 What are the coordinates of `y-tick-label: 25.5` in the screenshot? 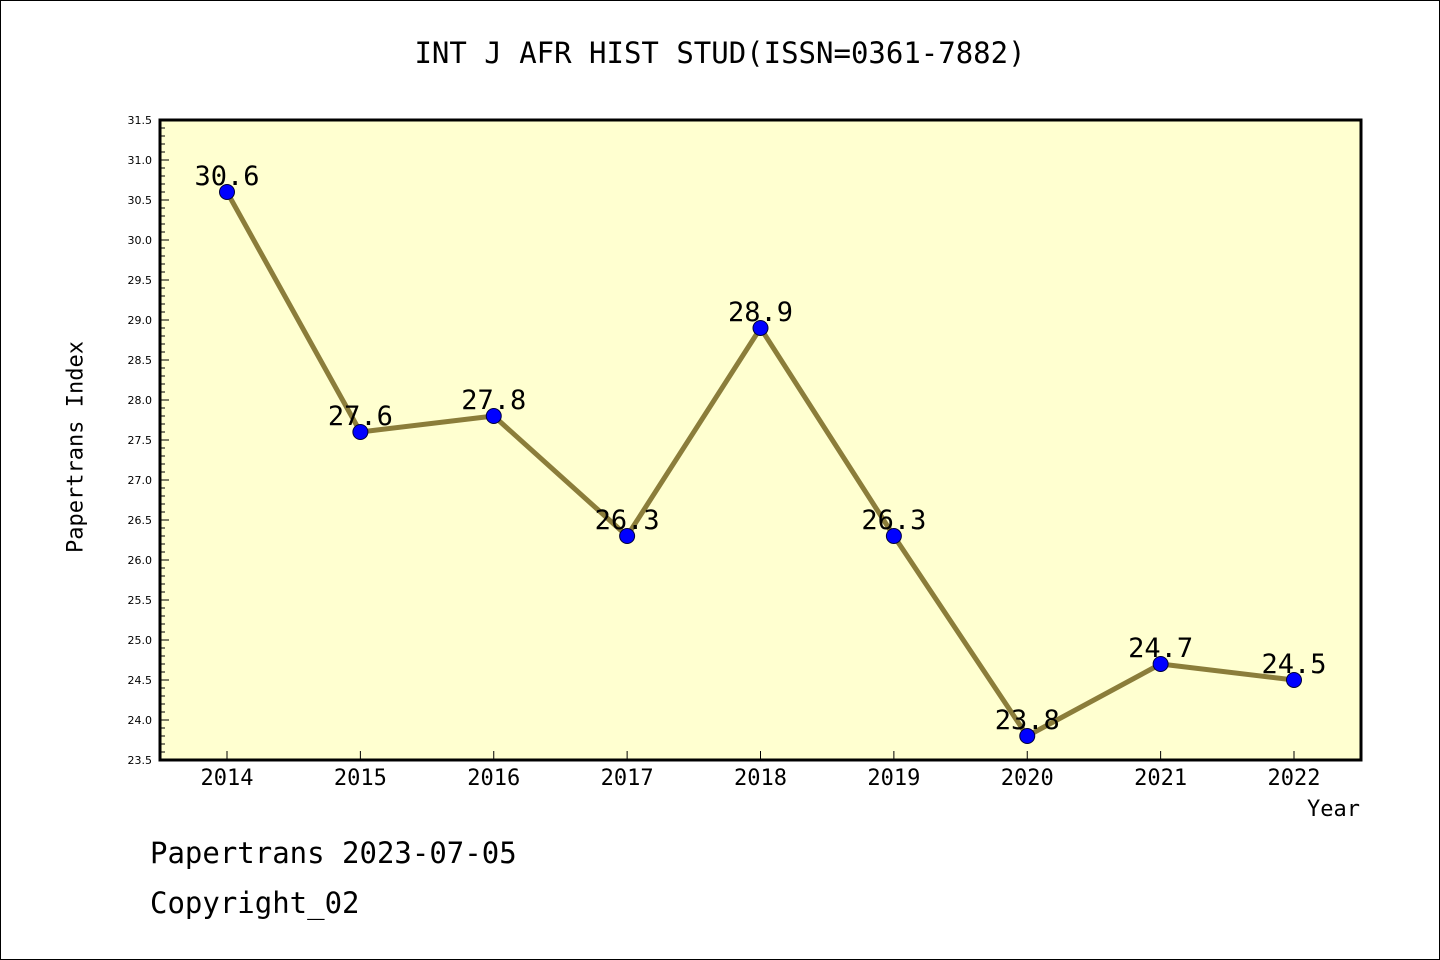 It's located at (140, 600).